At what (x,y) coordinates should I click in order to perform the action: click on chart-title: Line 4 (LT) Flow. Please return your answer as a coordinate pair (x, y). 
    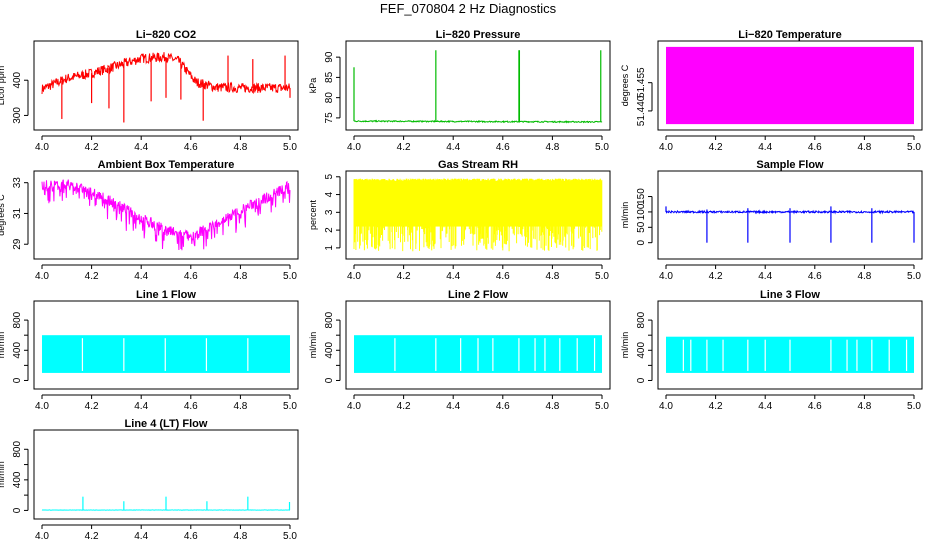
    Looking at the image, I should click on (166, 424).